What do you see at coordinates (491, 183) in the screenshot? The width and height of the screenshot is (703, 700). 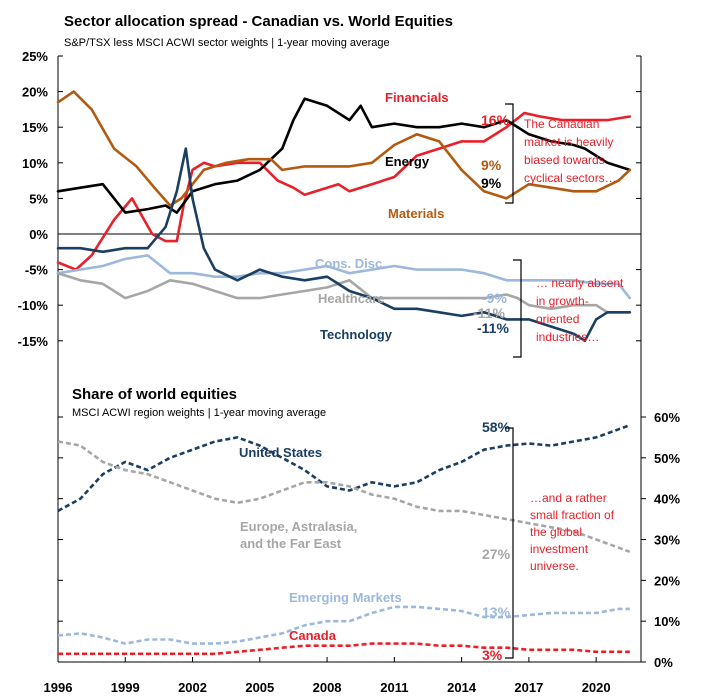 I see `end-label-energy: 9%` at bounding box center [491, 183].